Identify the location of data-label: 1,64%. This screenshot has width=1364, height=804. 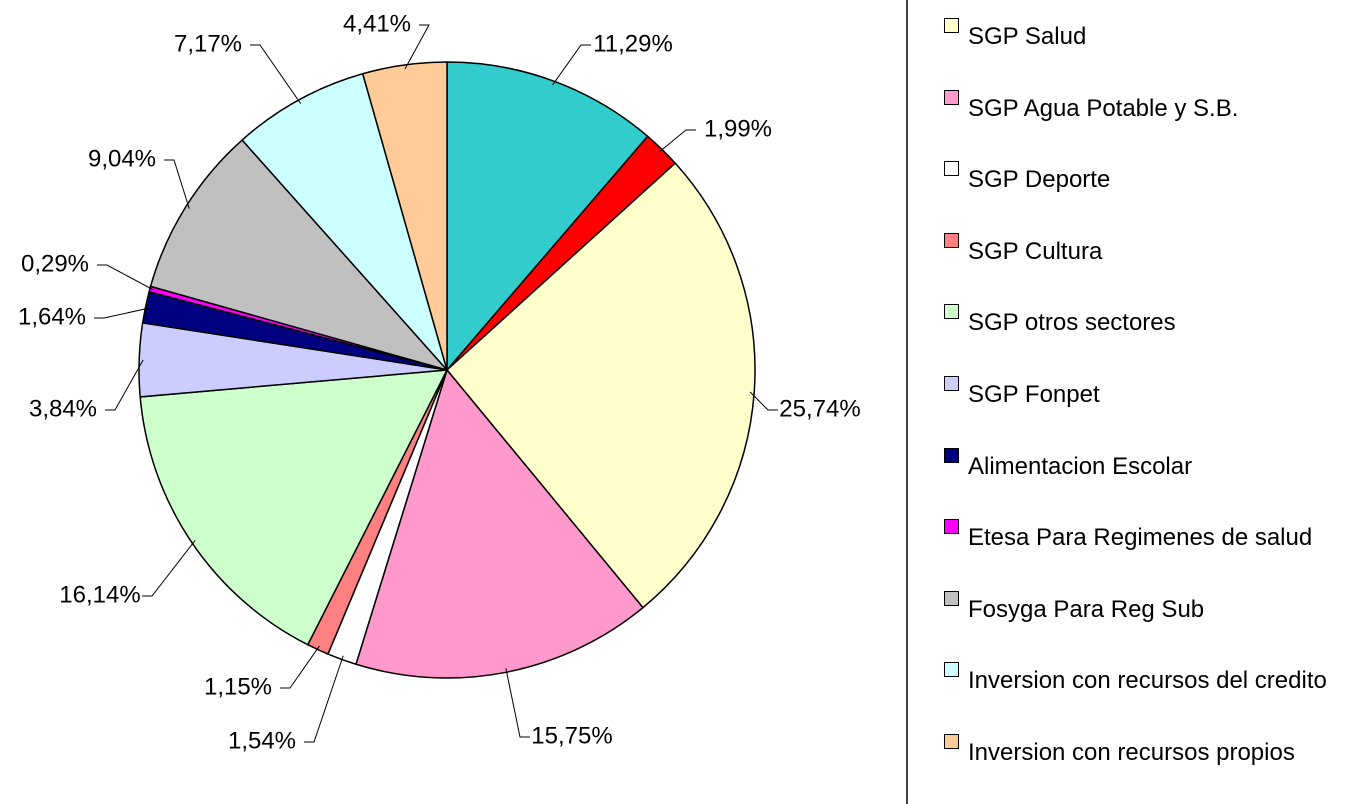
(52, 316).